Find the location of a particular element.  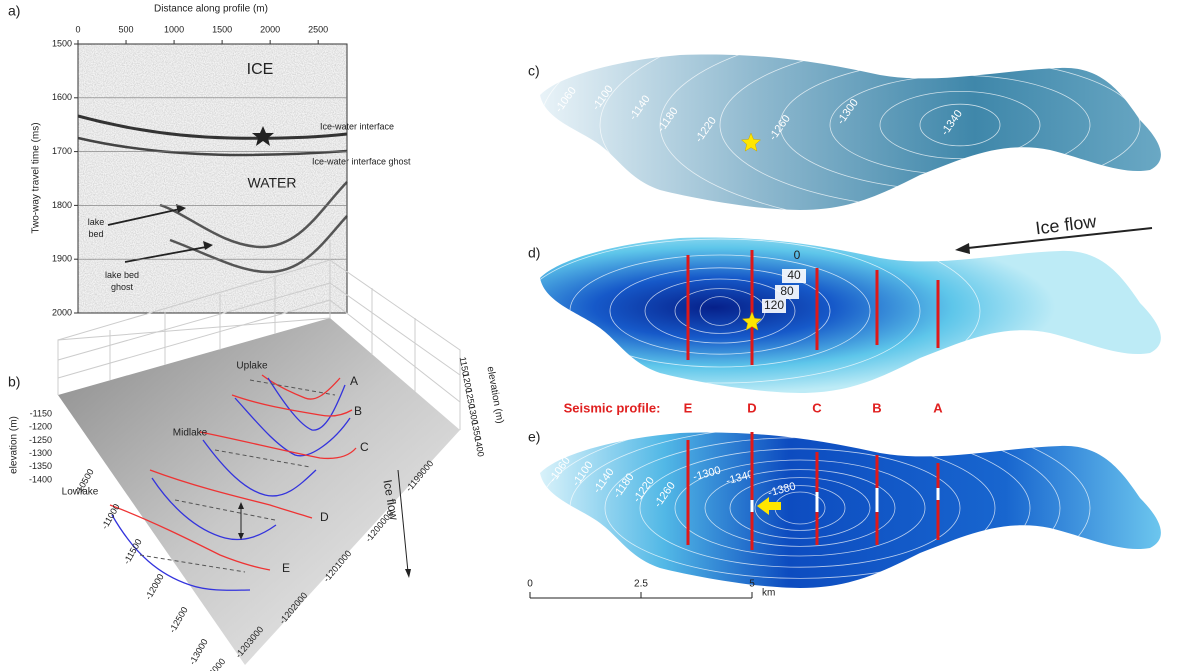

z-tick-label: -1250 is located at coordinates (40, 440).